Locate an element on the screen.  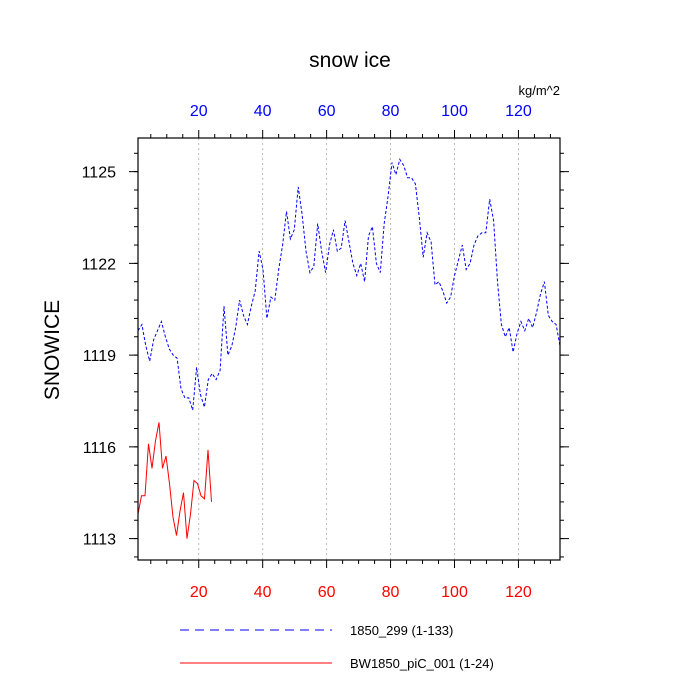
legend-label-1850-299: 1850_299 (1-133) is located at coordinates (401, 630).